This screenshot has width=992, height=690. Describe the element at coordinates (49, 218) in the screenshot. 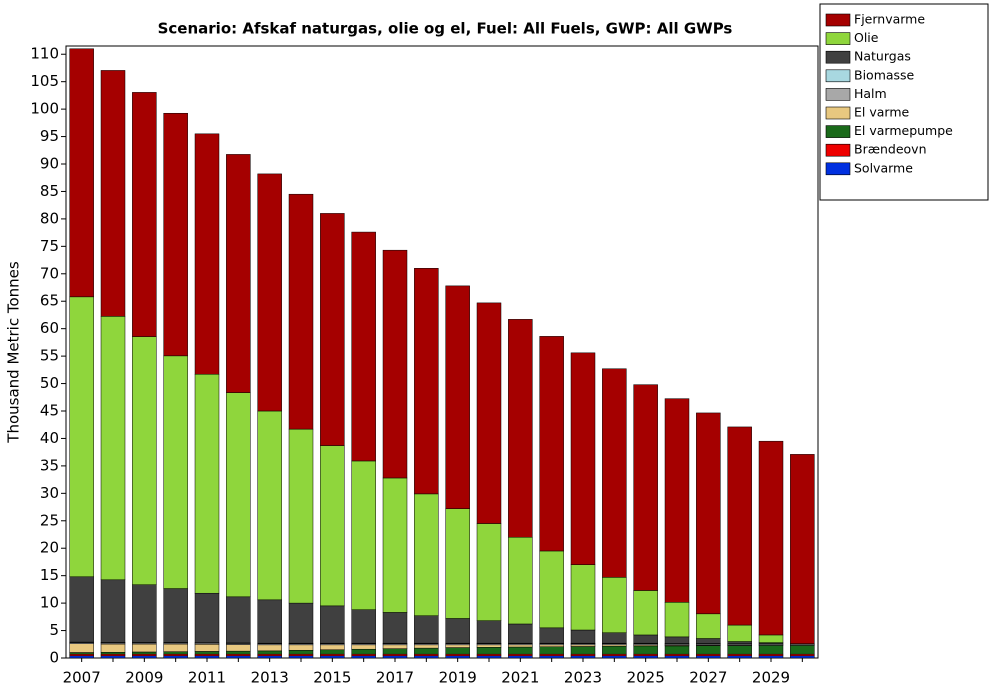

I see `y-tick-label: 80` at that location.